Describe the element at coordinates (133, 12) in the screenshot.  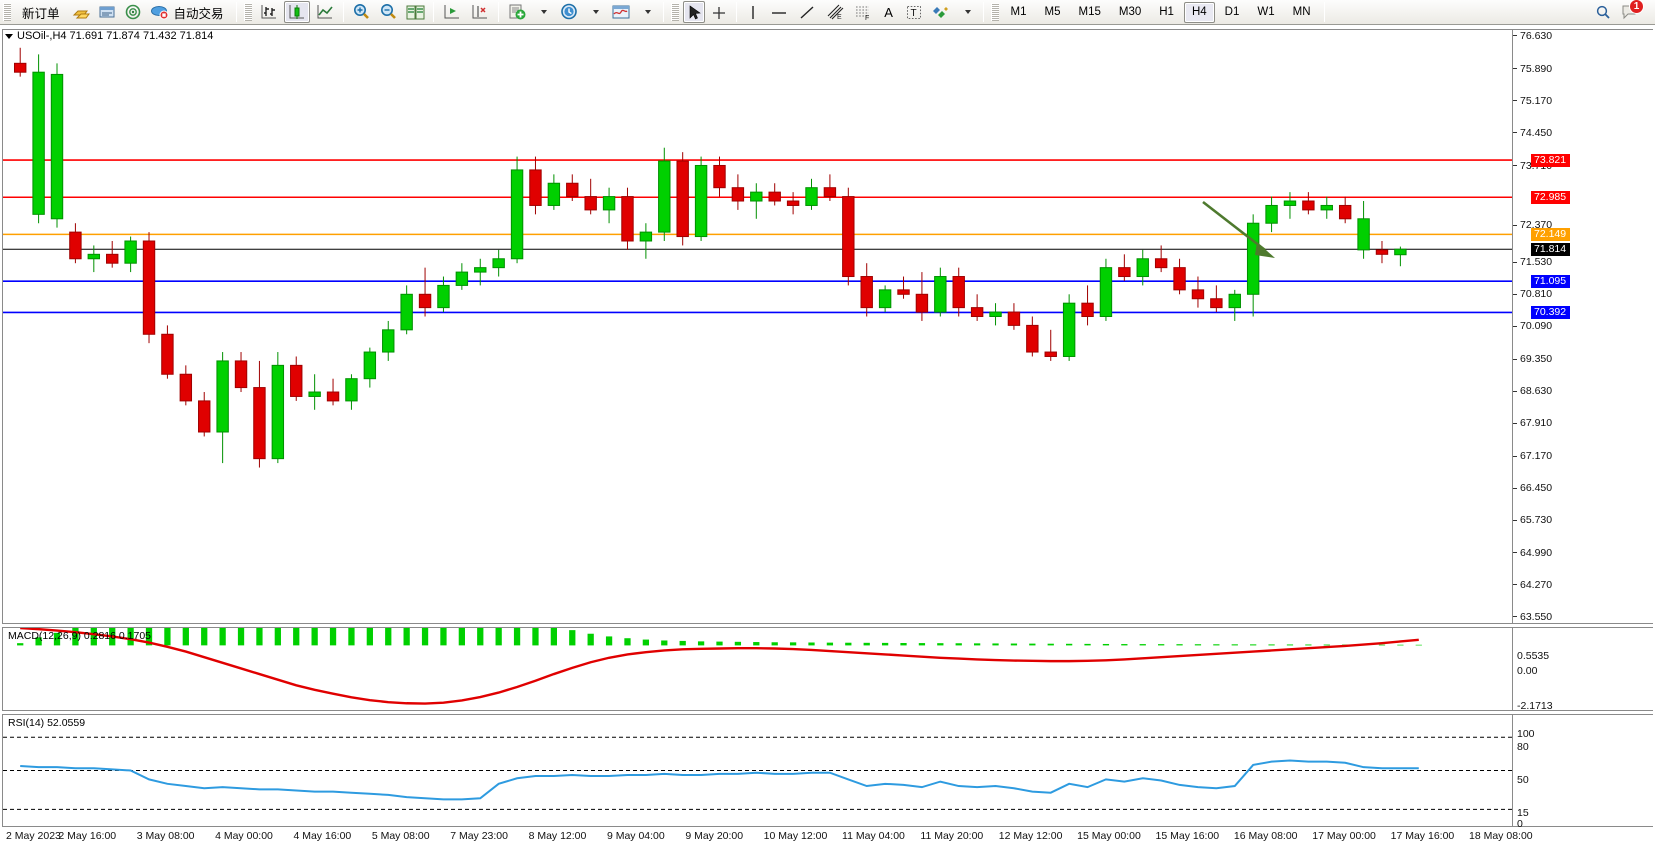
I see `signals-icon` at that location.